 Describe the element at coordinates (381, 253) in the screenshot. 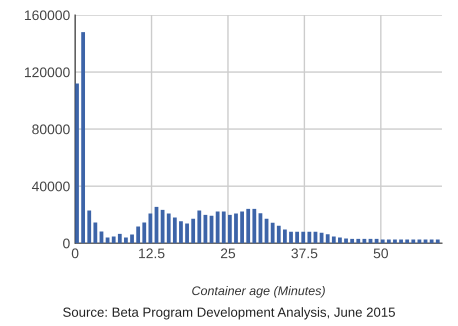

I see `x-tick-label: 50` at that location.